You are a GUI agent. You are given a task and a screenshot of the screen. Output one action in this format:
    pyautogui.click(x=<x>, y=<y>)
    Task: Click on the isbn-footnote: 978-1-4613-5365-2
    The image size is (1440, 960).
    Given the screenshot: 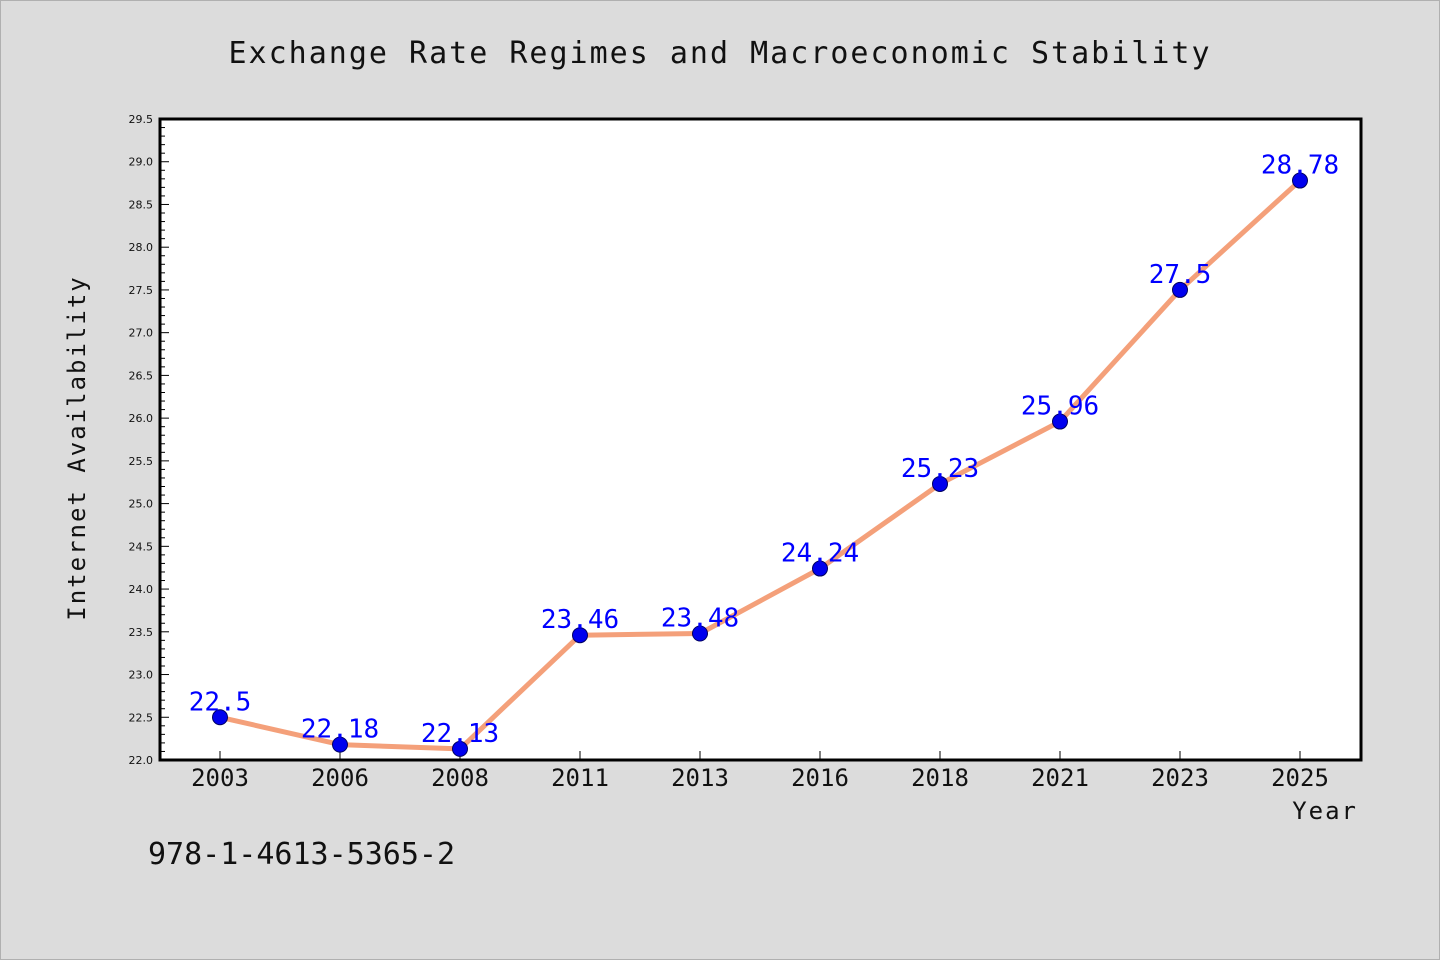 What is the action you would take?
    pyautogui.click(x=301, y=854)
    